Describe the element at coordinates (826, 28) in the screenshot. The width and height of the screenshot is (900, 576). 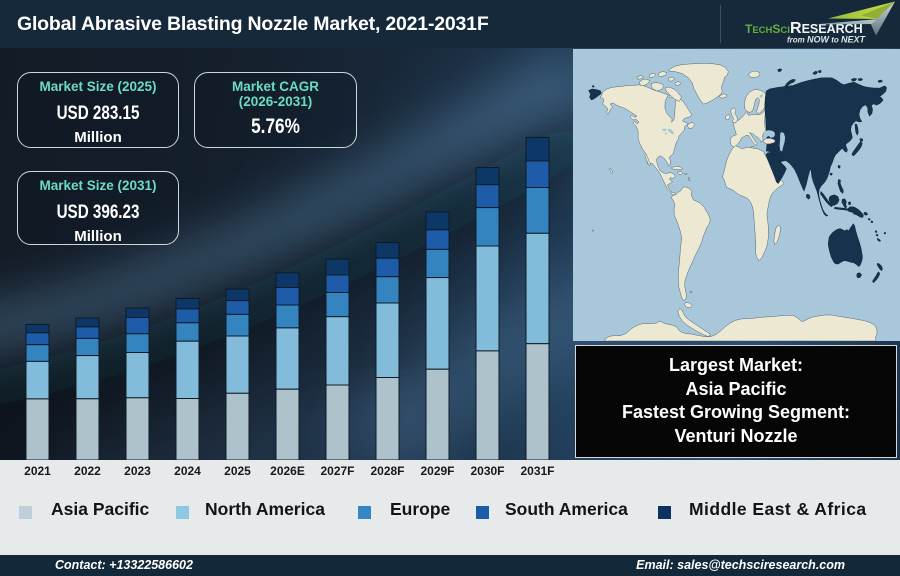
I see `svg-text: RESEARCH` at that location.